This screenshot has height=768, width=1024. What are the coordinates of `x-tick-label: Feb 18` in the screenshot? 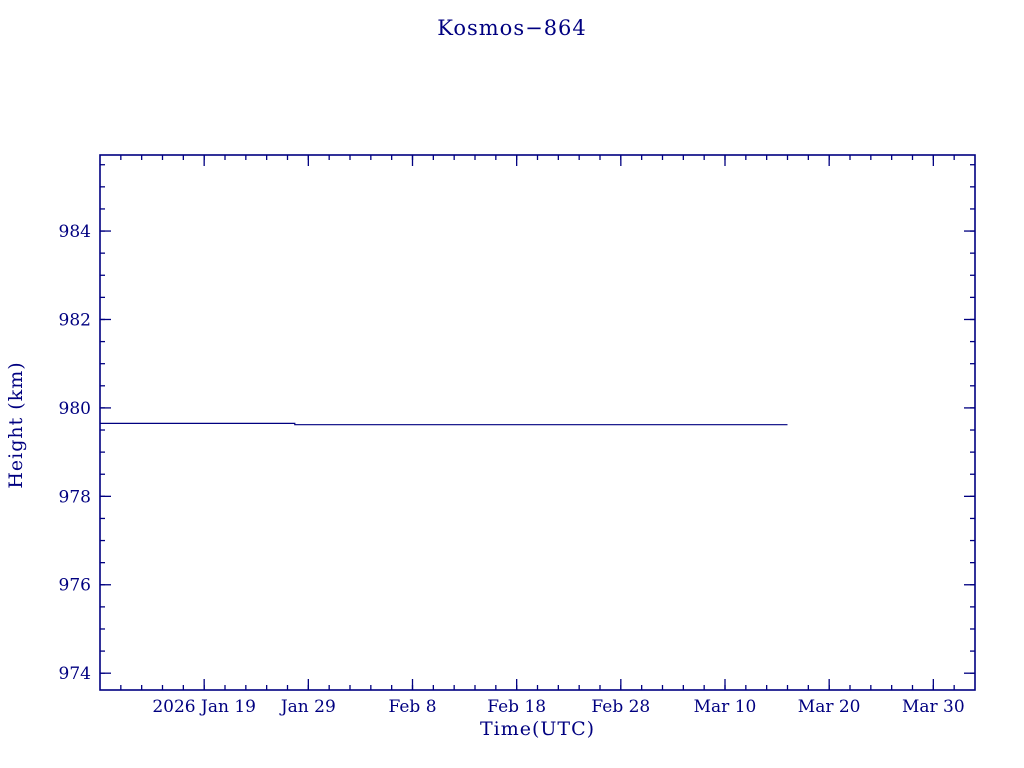 It's located at (516, 707).